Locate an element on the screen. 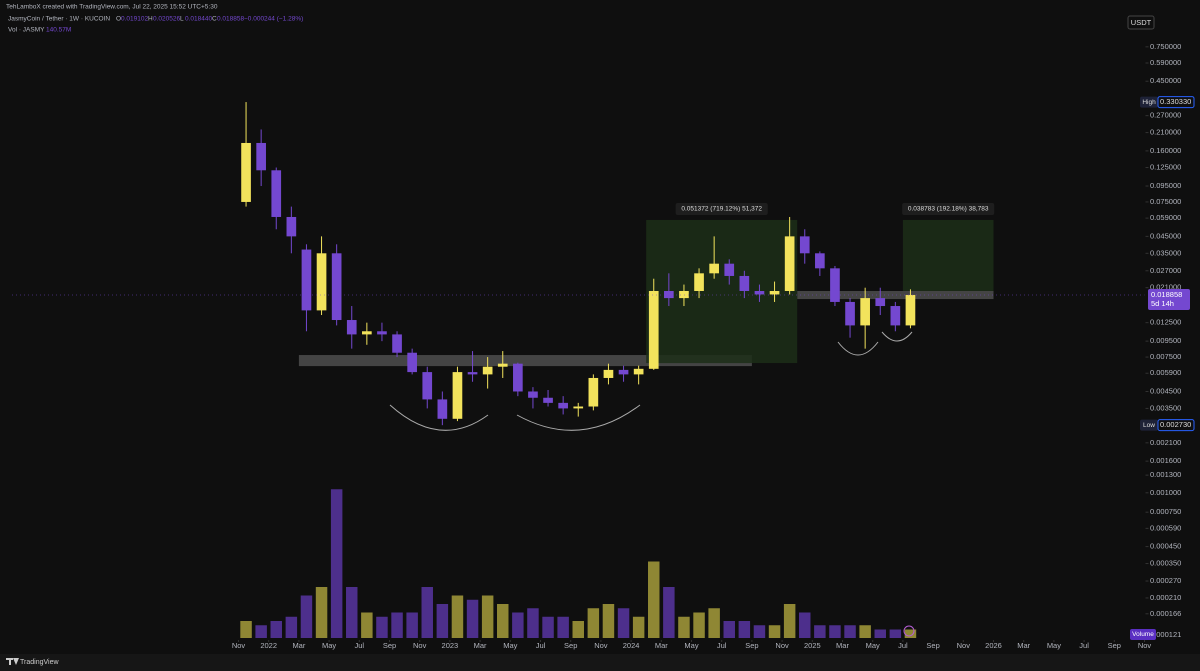 This screenshot has height=671, width=1200. marker-price-box is located at coordinates (1176, 425).